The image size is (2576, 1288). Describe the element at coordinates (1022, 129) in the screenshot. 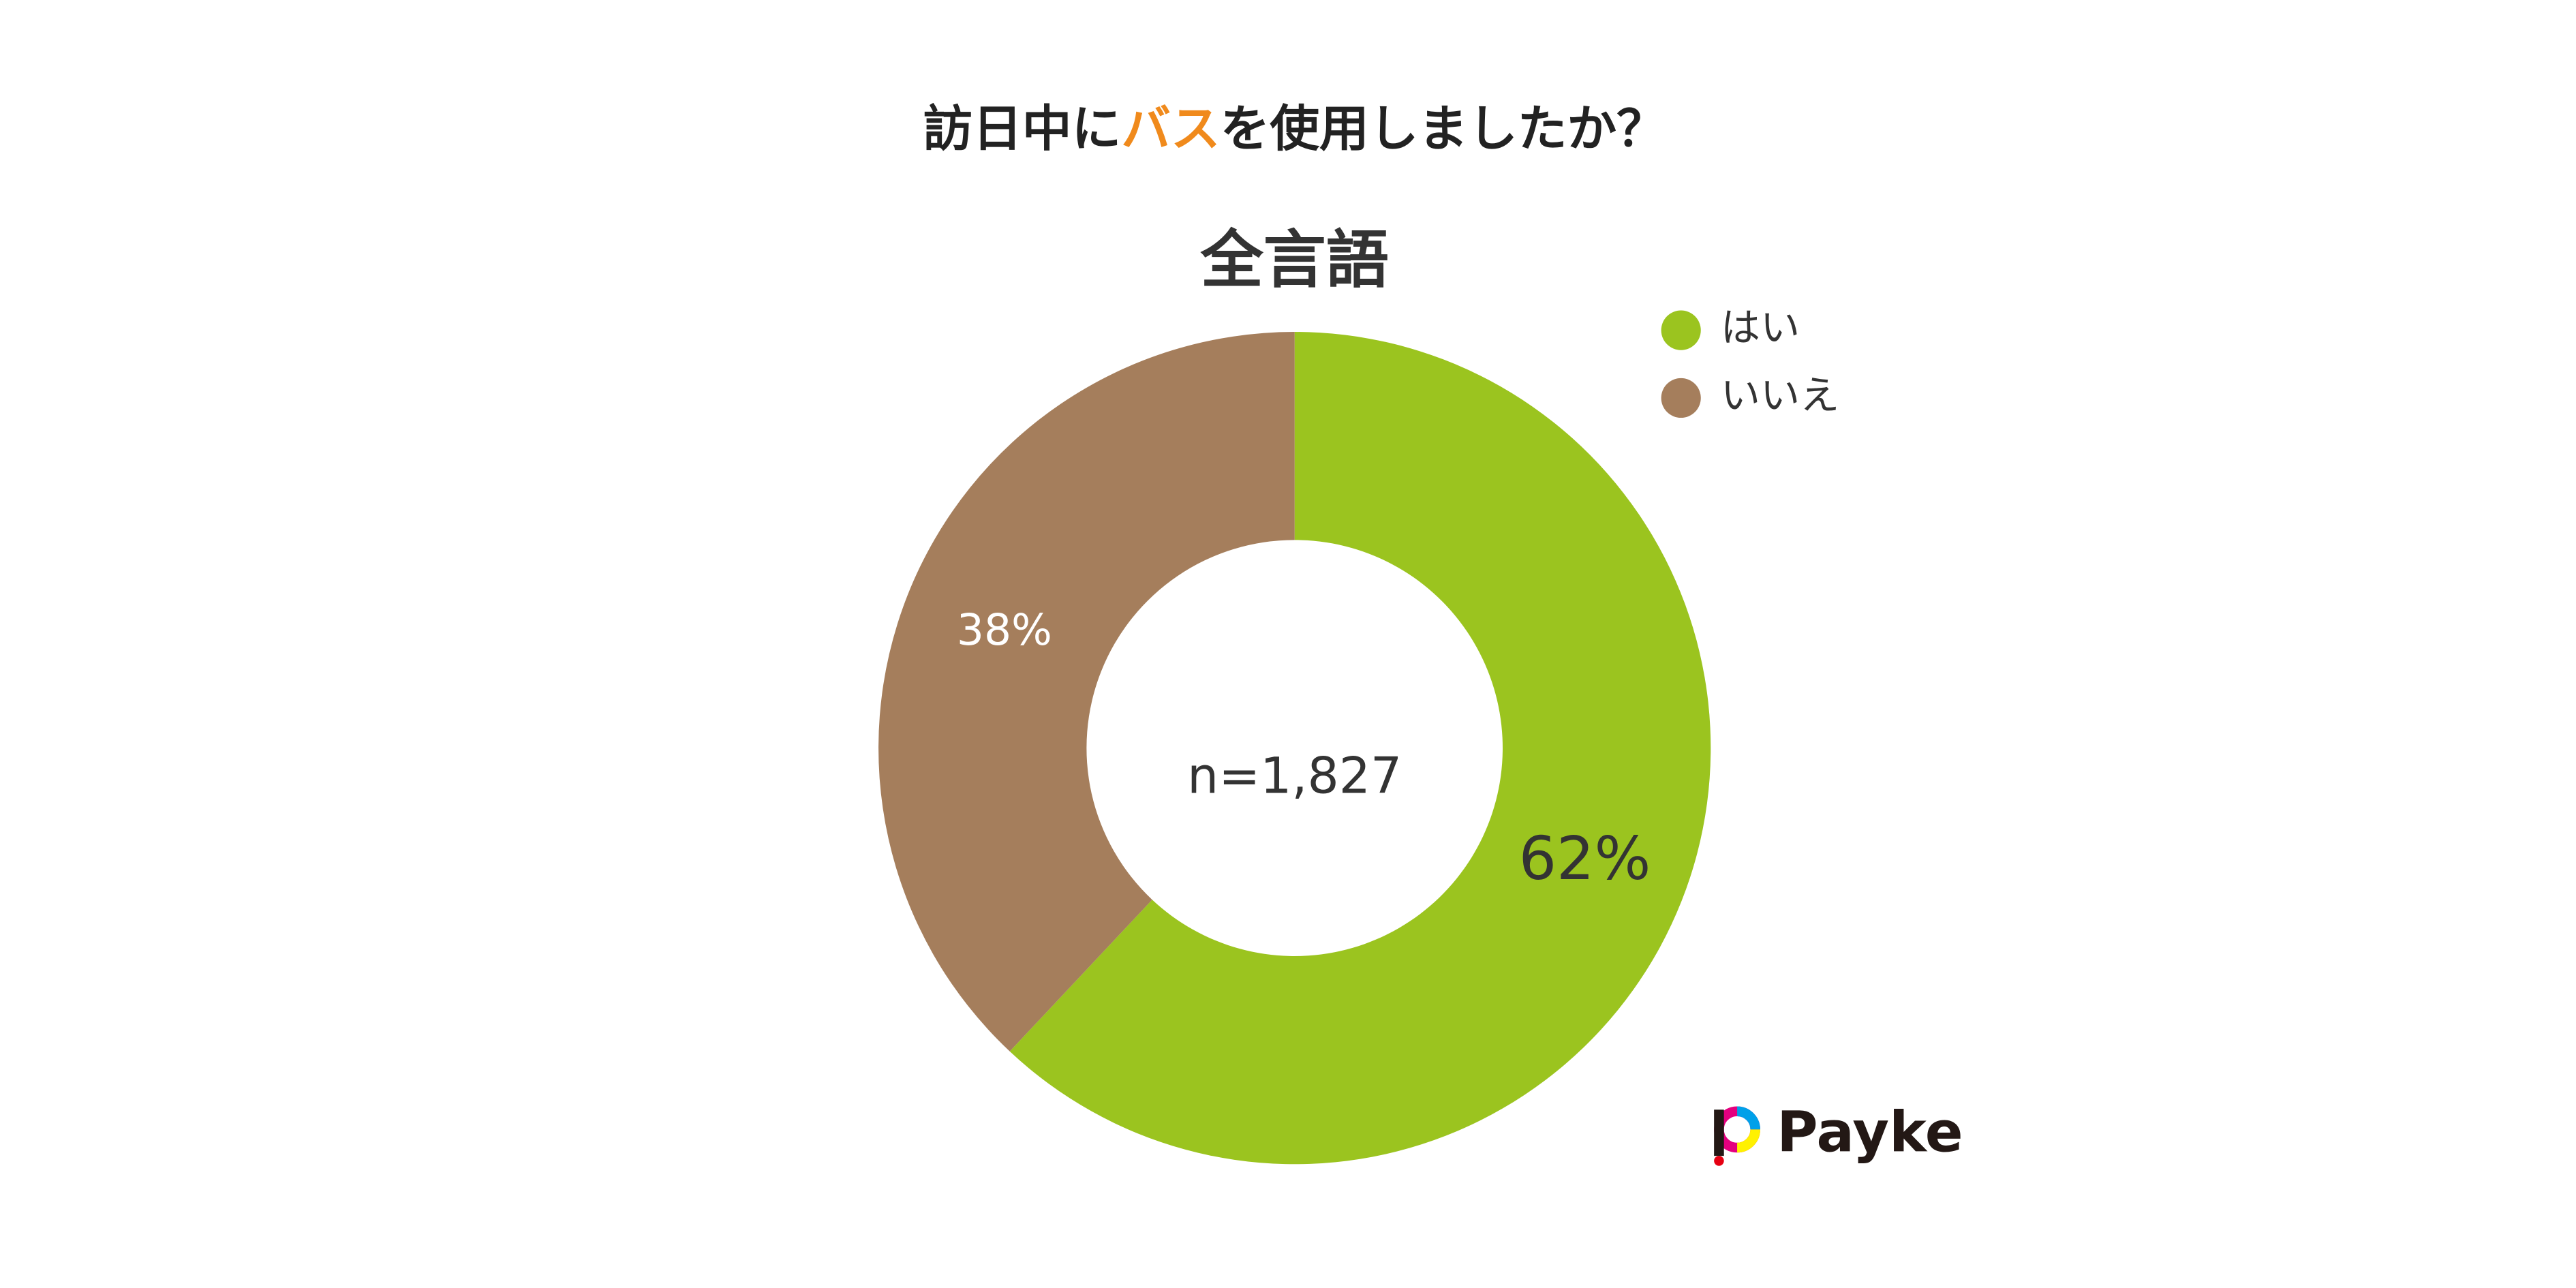

I see `title-part: 訪日中に` at that location.